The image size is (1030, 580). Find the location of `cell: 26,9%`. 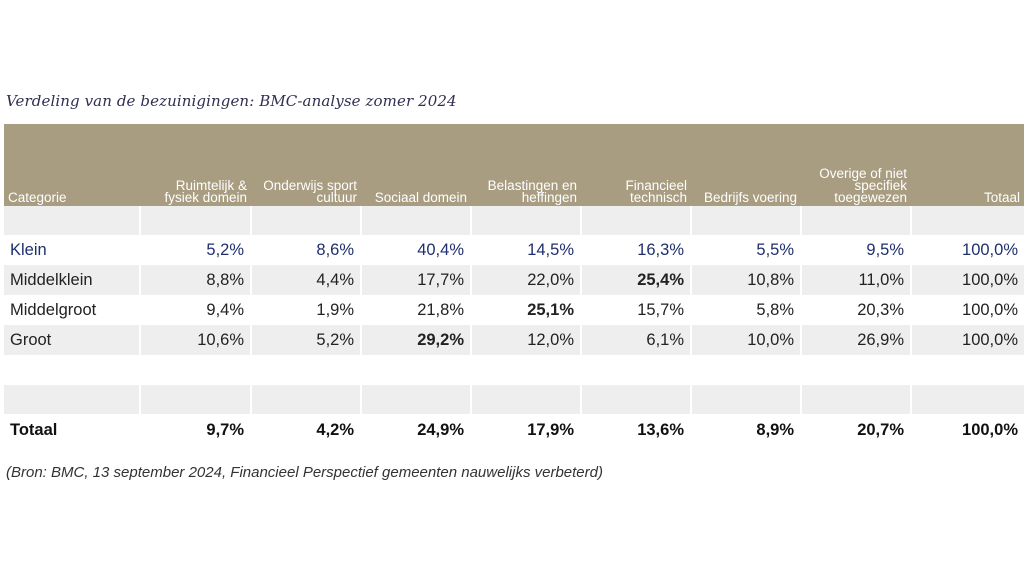

cell: 26,9% is located at coordinates (856, 340).